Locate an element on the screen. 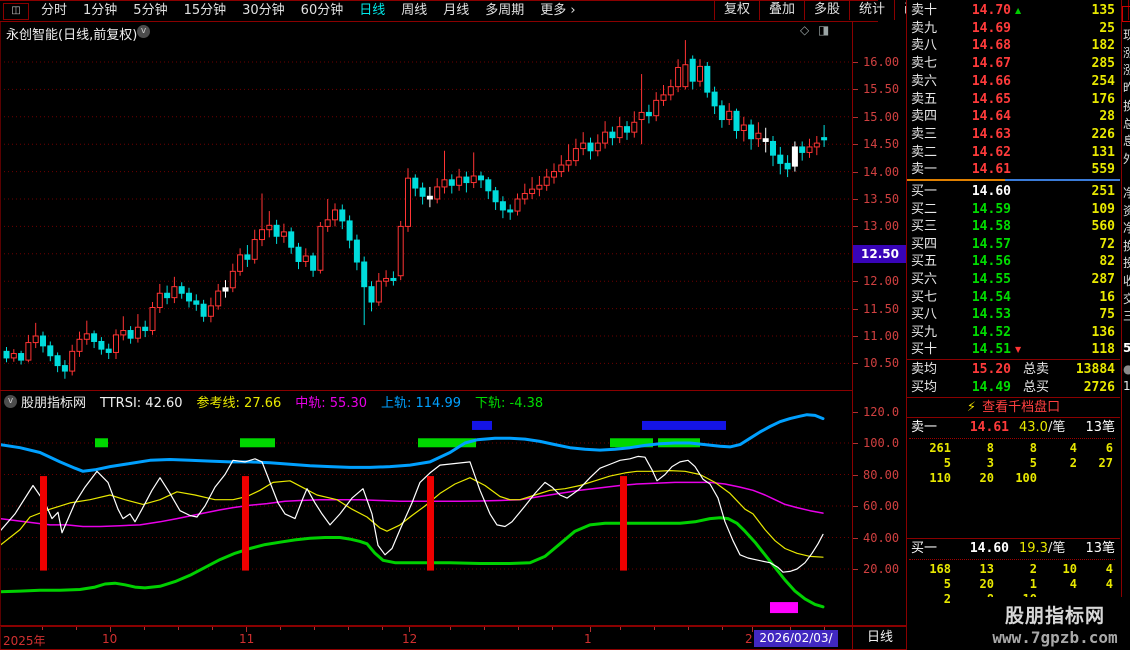 The height and width of the screenshot is (650, 1130). price-tick-label: 10.50 is located at coordinates (881, 363).